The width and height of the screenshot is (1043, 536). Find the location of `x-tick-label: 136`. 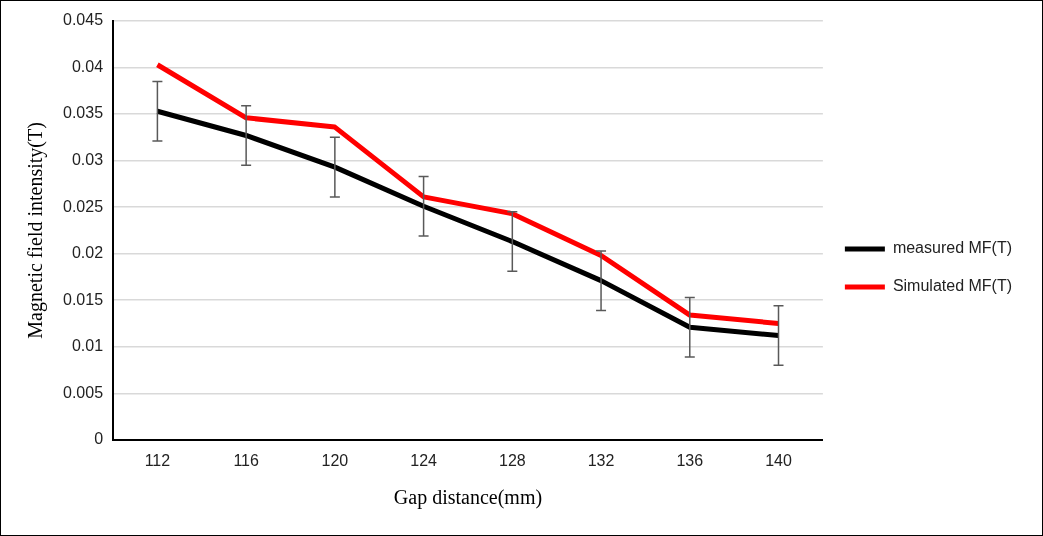

x-tick-label: 136 is located at coordinates (690, 460).